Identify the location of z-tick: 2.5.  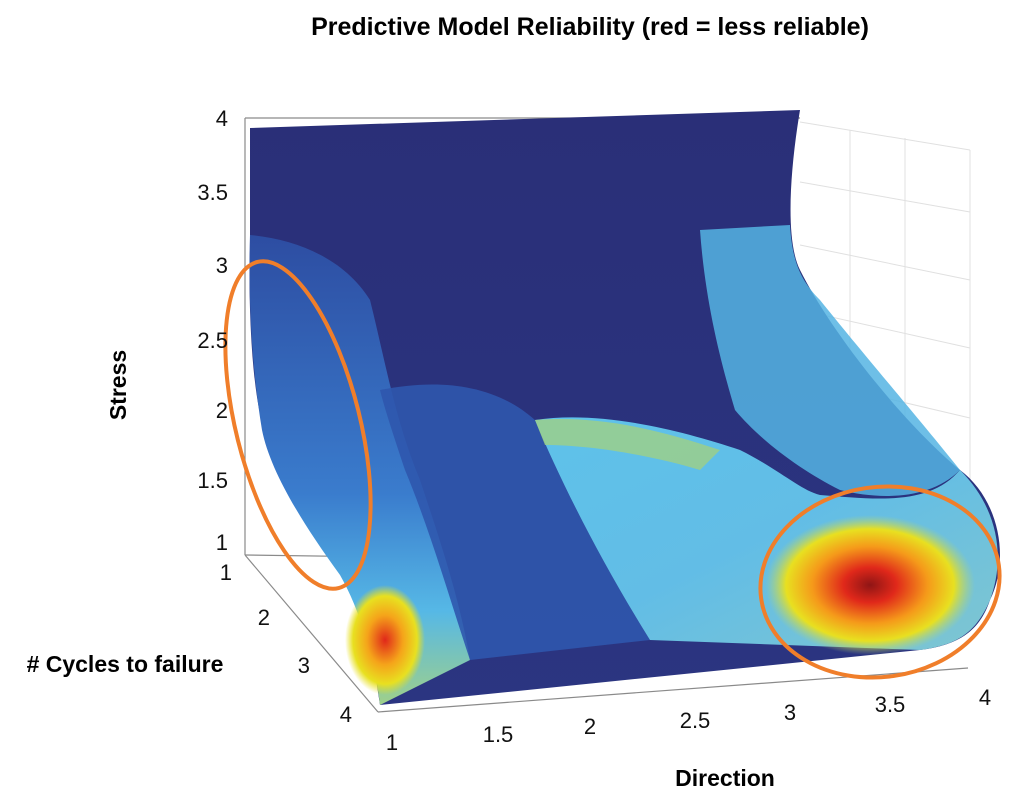
(212, 340).